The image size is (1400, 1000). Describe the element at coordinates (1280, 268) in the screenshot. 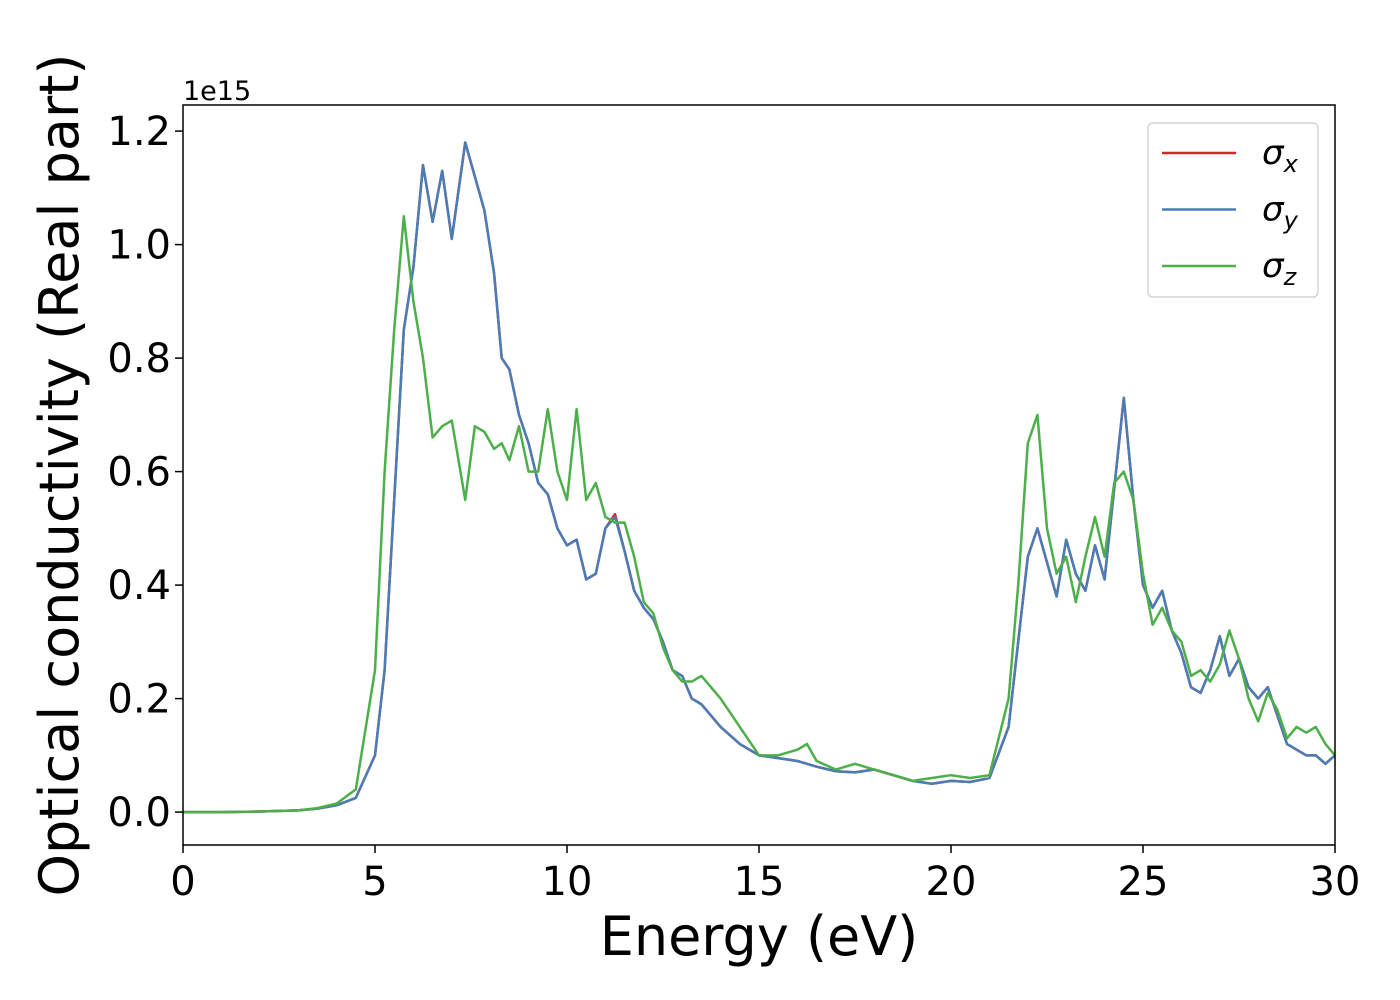

I see `legend-label: σz` at that location.